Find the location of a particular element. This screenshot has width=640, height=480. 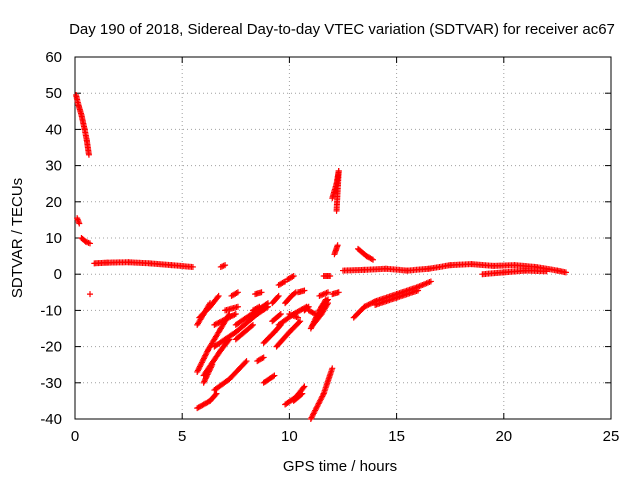

segment-d17 is located at coordinates (276, 318).